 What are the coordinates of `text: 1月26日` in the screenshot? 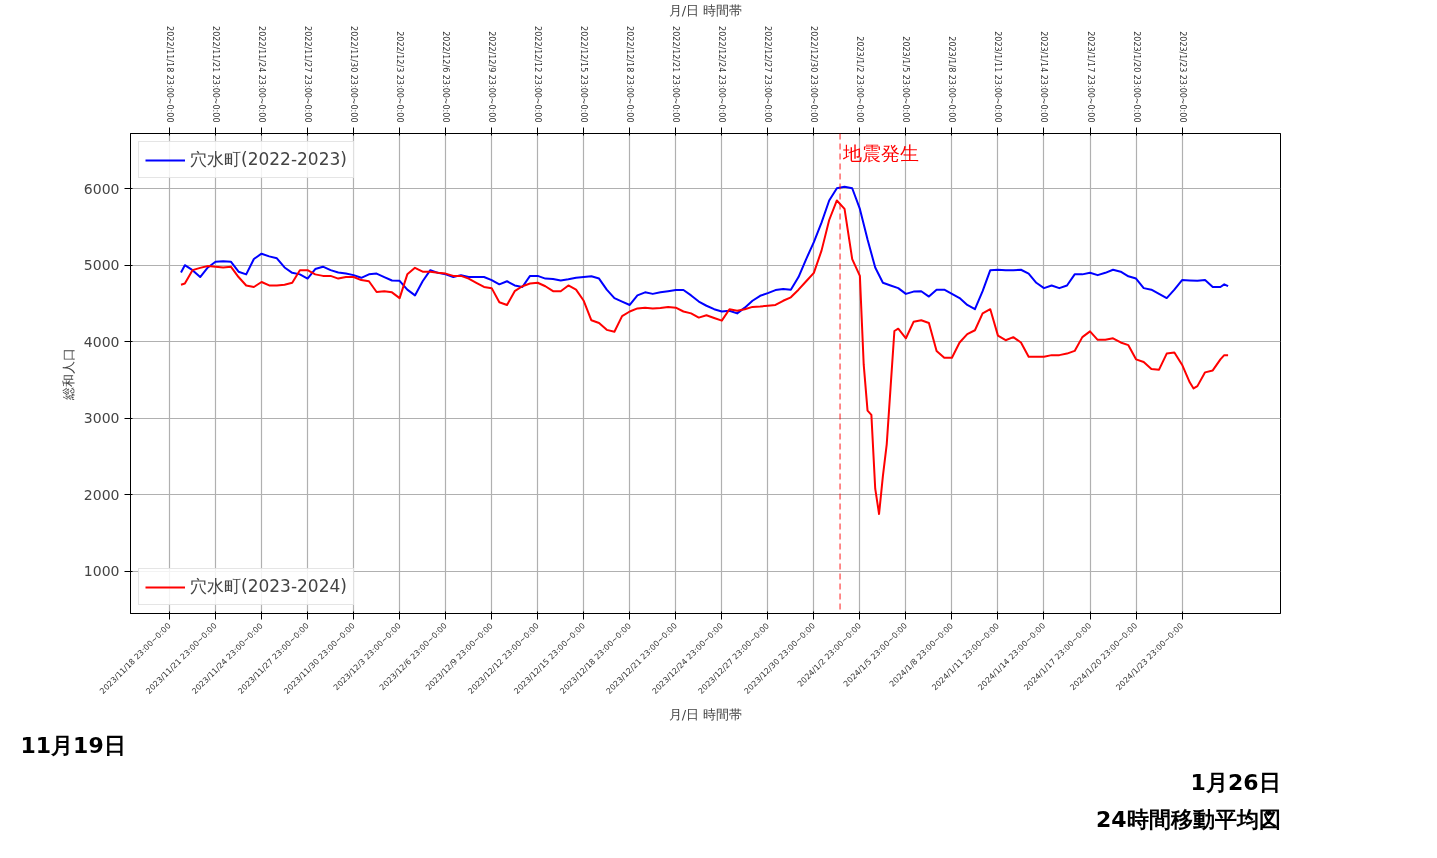 It's located at (1235, 782).